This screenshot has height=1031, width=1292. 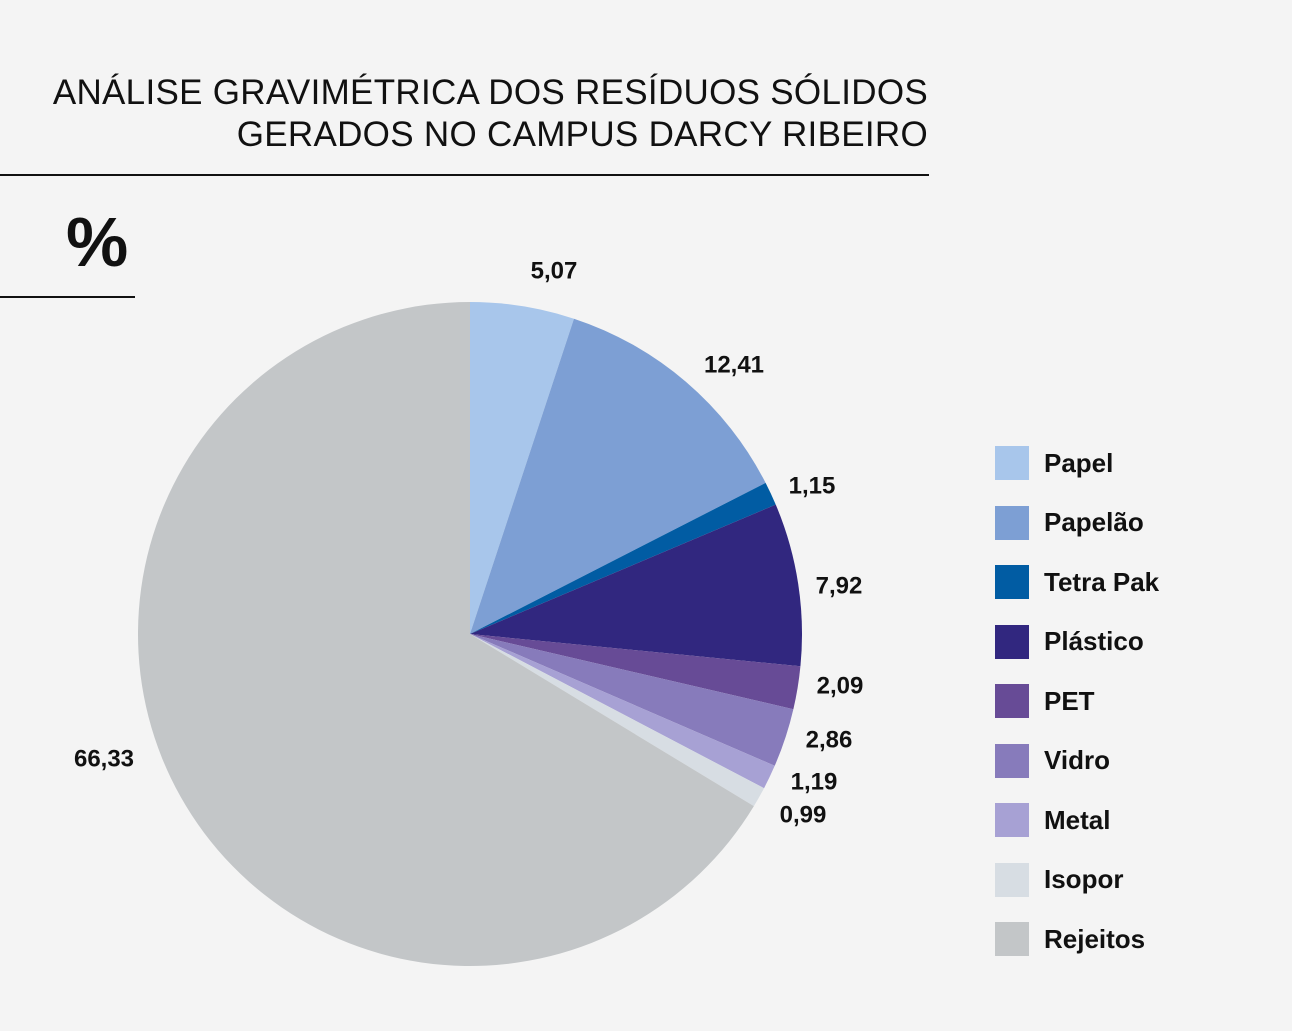 What do you see at coordinates (1012, 879) in the screenshot?
I see `legend-swatch-isopor` at bounding box center [1012, 879].